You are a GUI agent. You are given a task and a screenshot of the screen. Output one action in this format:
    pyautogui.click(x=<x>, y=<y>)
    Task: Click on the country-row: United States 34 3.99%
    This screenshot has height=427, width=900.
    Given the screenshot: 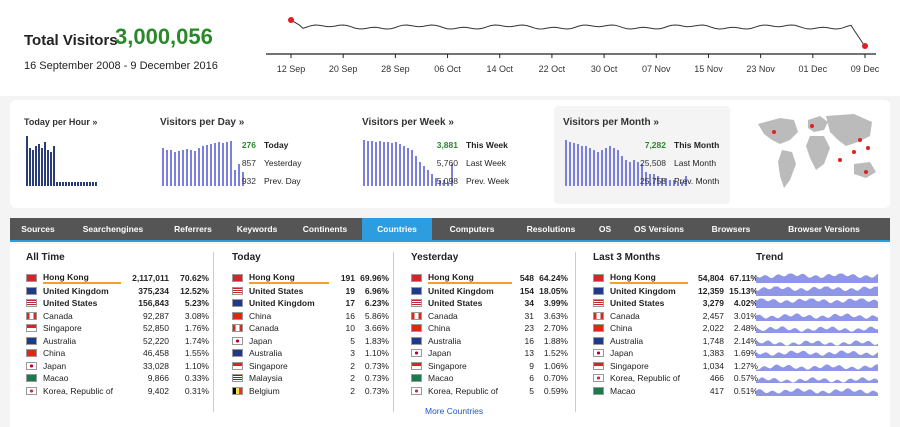 What is the action you would take?
    pyautogui.click(x=489, y=303)
    